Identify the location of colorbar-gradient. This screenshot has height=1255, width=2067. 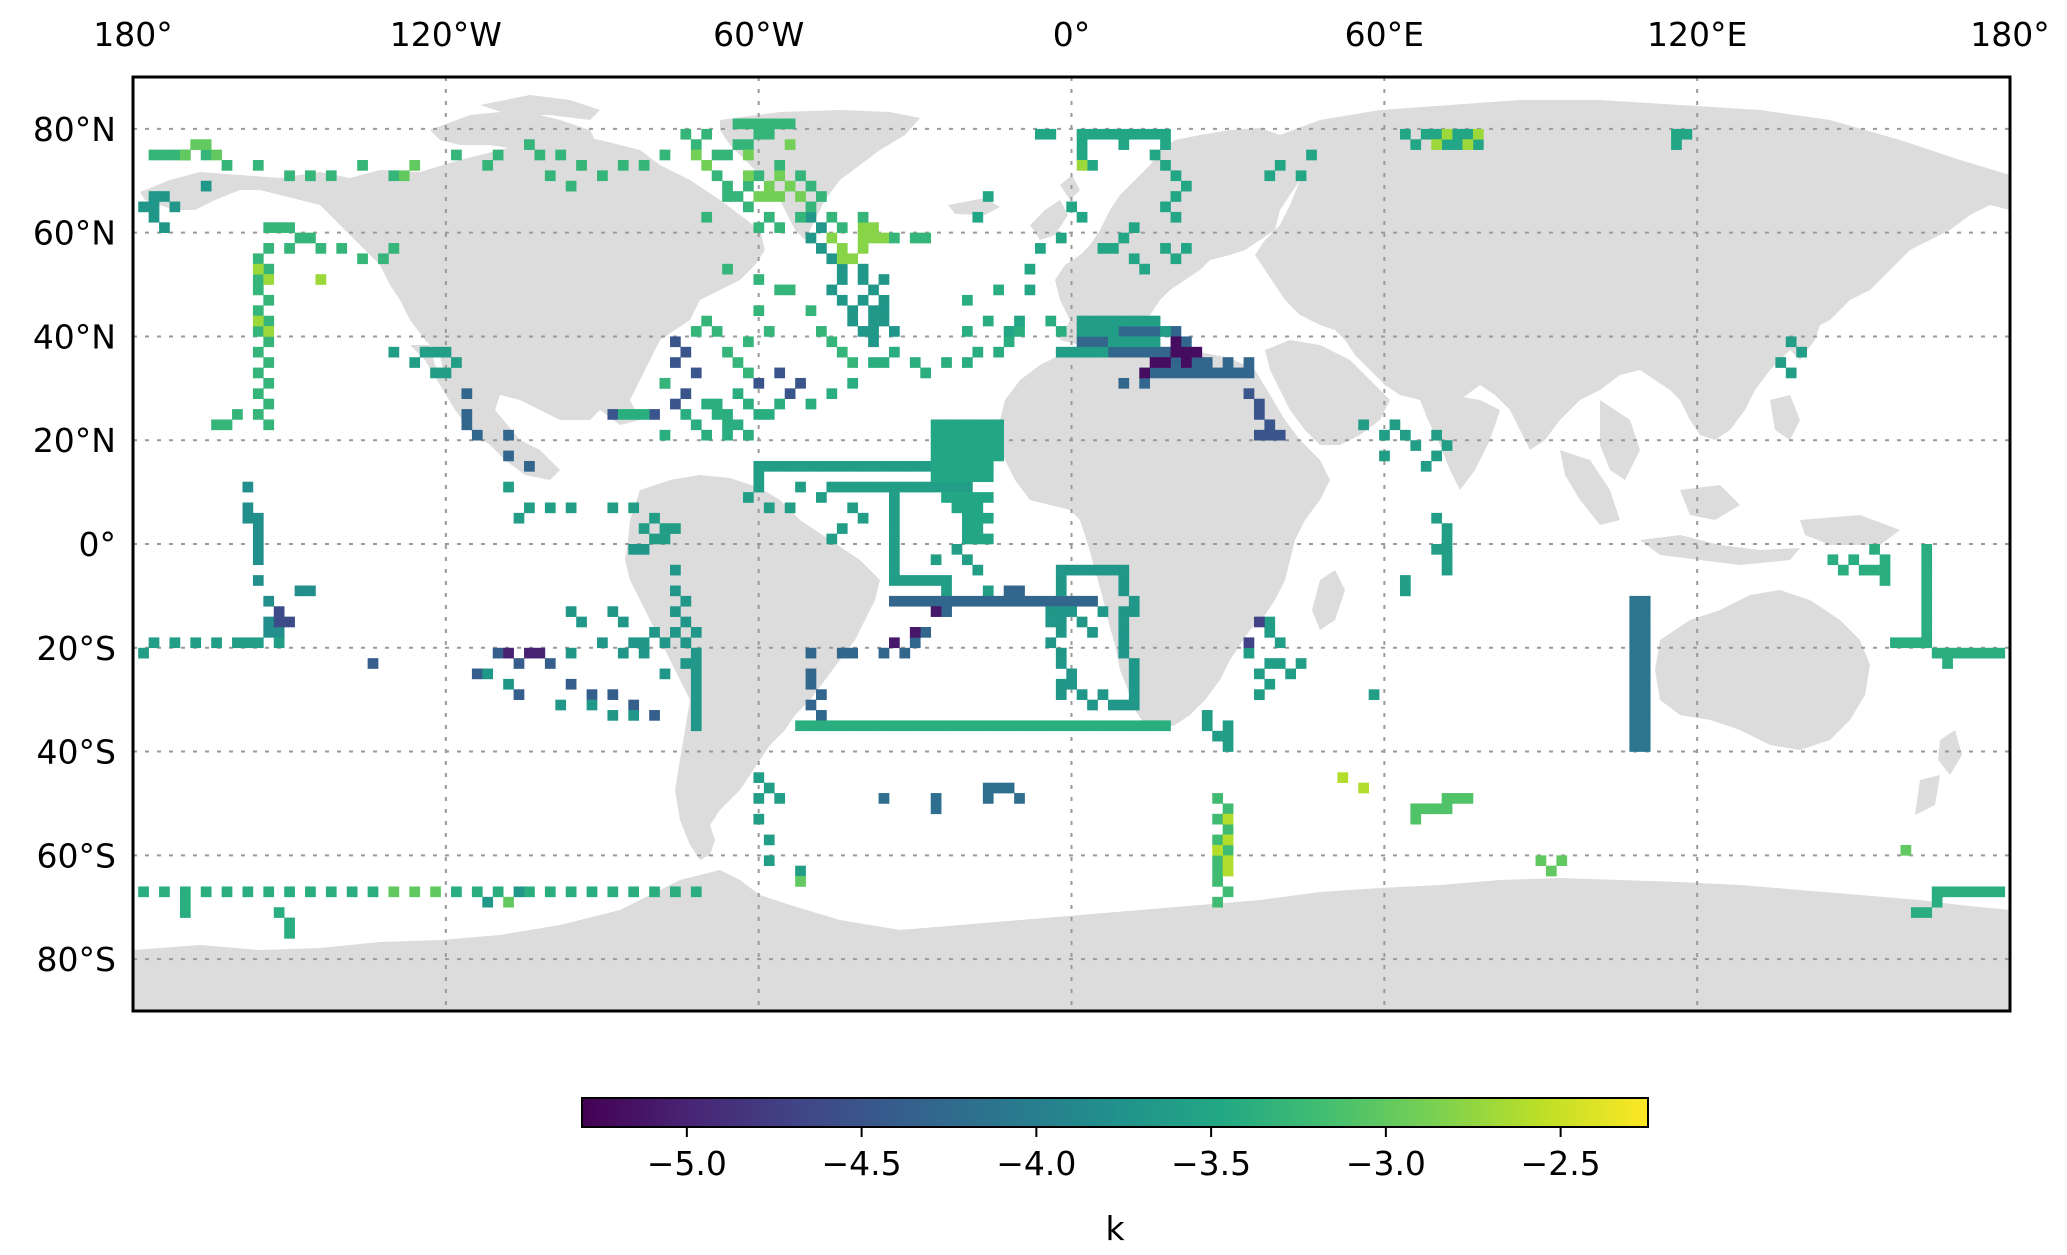
(1115, 1112).